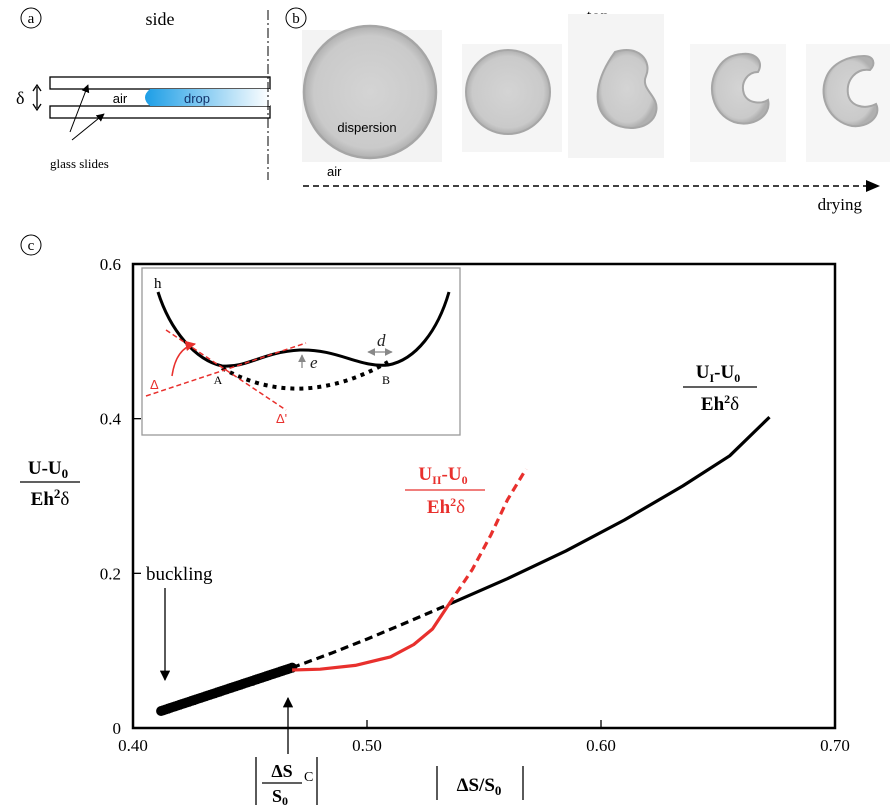  I want to click on drying-arrow-head, so click(873, 186).